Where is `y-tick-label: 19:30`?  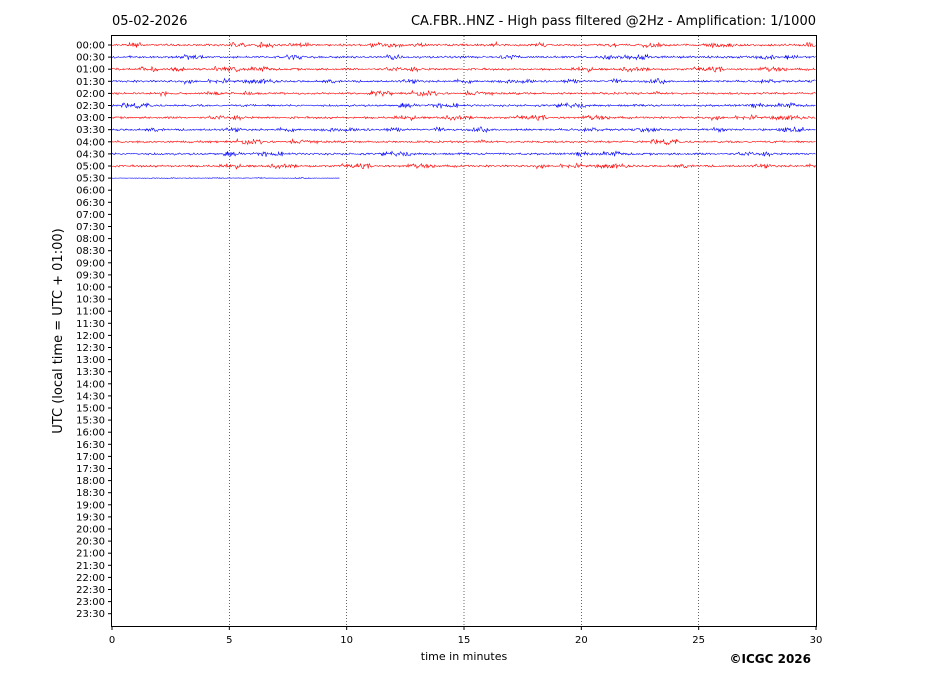
y-tick-label: 19:30 is located at coordinates (90, 517).